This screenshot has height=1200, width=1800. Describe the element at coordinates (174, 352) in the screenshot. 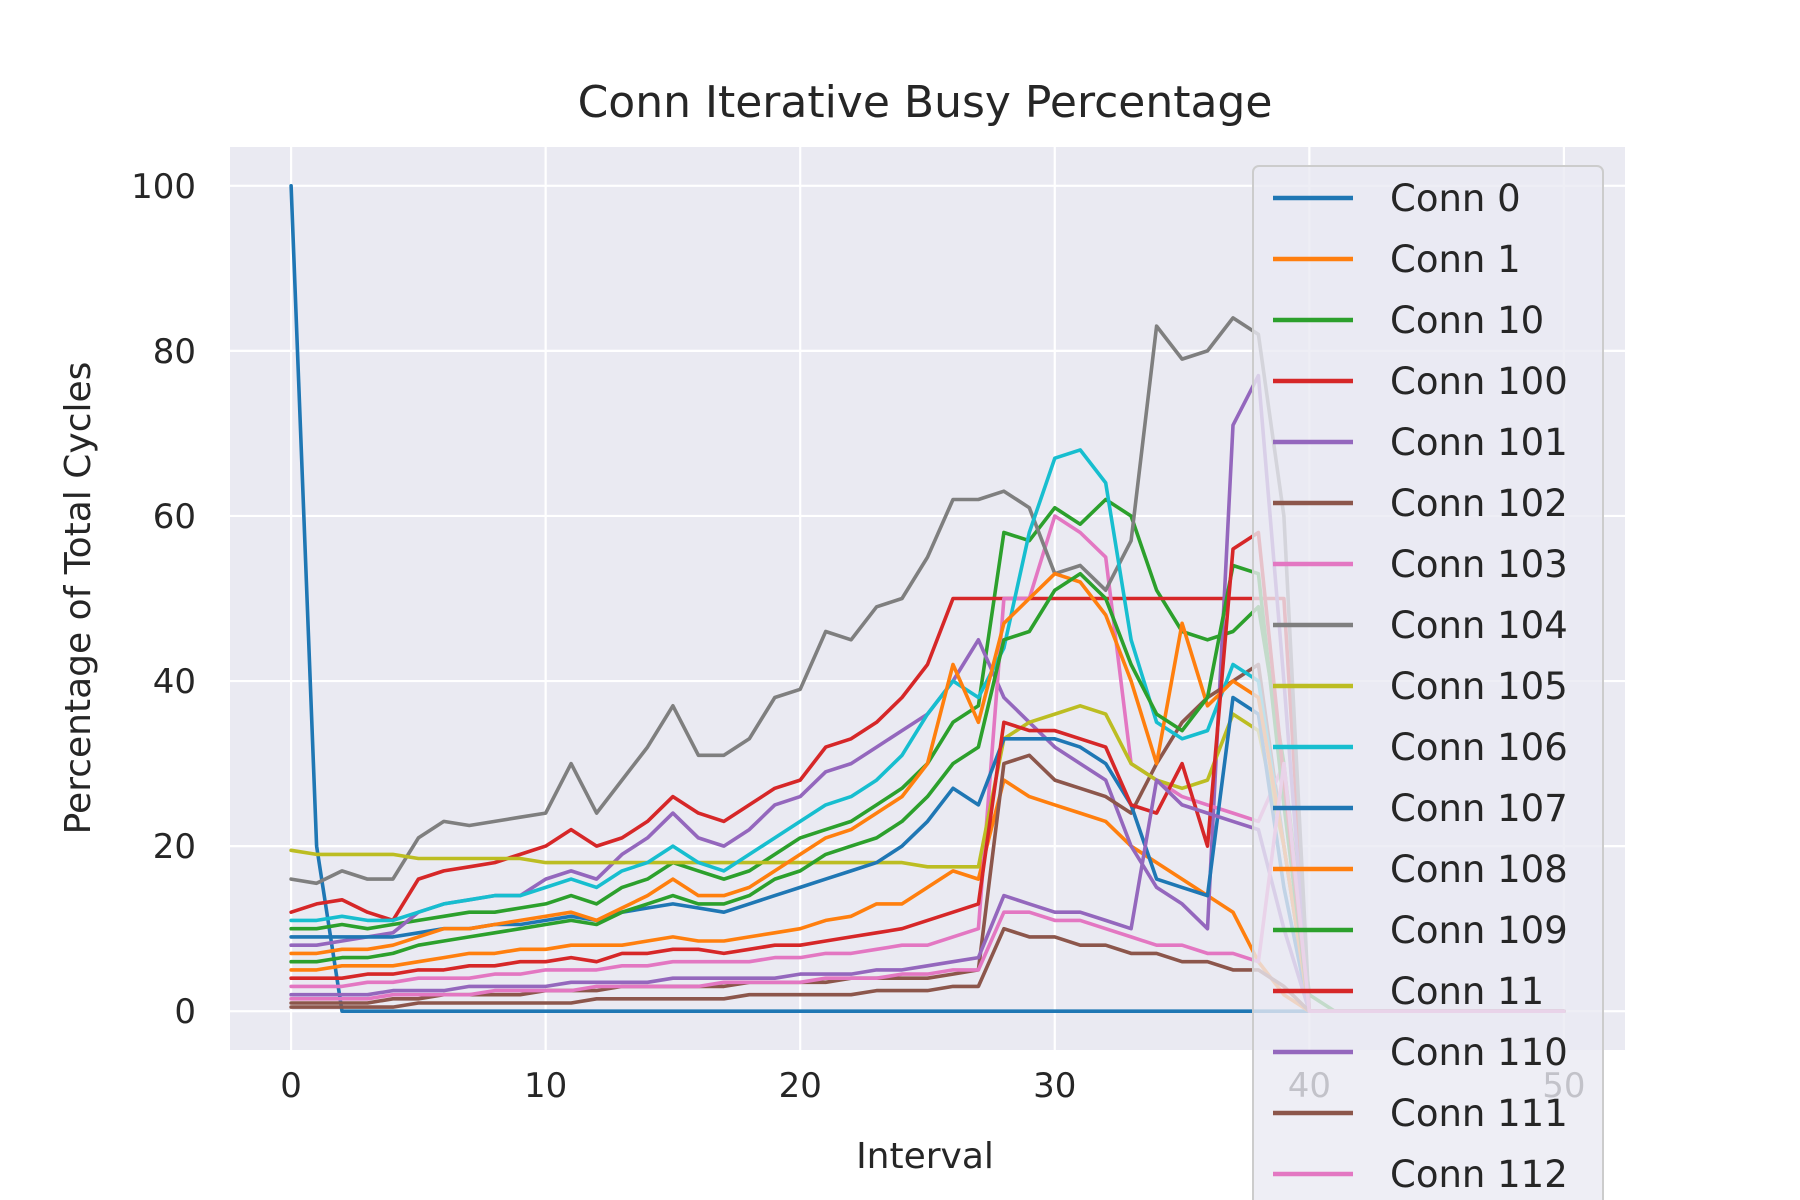

I see `y-tick-label: 80` at that location.